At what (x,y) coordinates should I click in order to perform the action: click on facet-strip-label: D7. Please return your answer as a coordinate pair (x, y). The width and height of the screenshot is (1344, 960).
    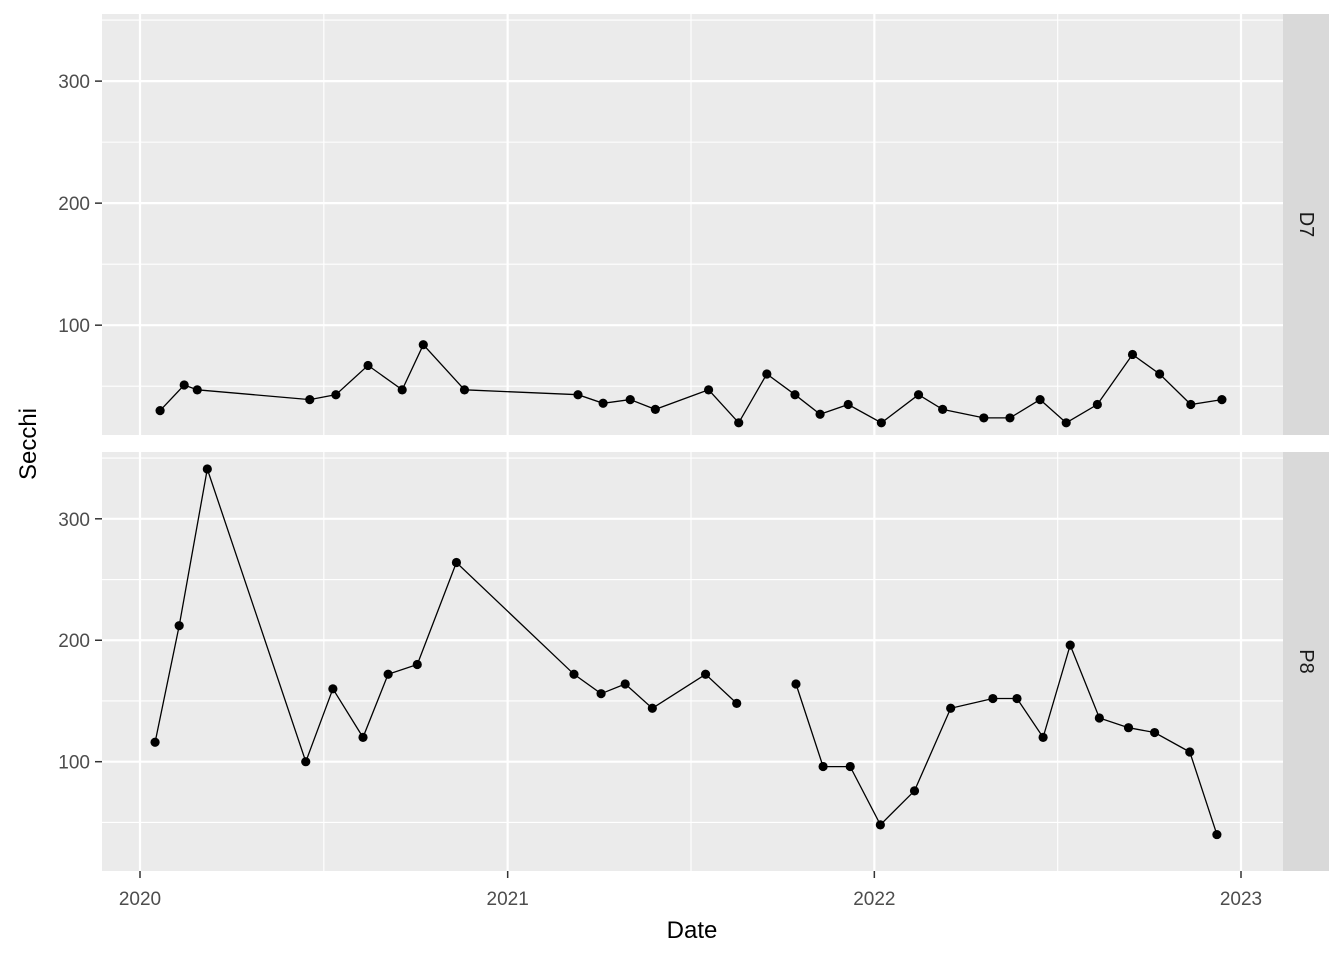
    Looking at the image, I should click on (1306, 225).